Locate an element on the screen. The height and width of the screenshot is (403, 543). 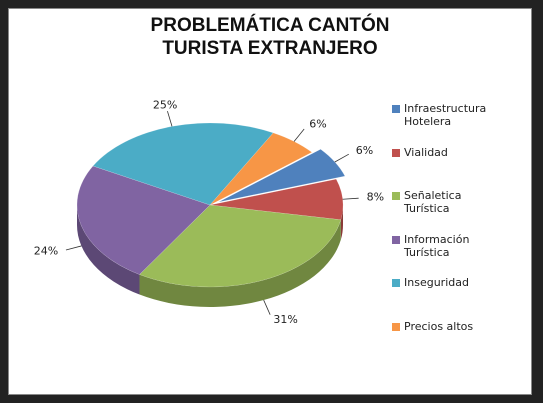
legend-item: Precios altos is located at coordinates (457, 326).